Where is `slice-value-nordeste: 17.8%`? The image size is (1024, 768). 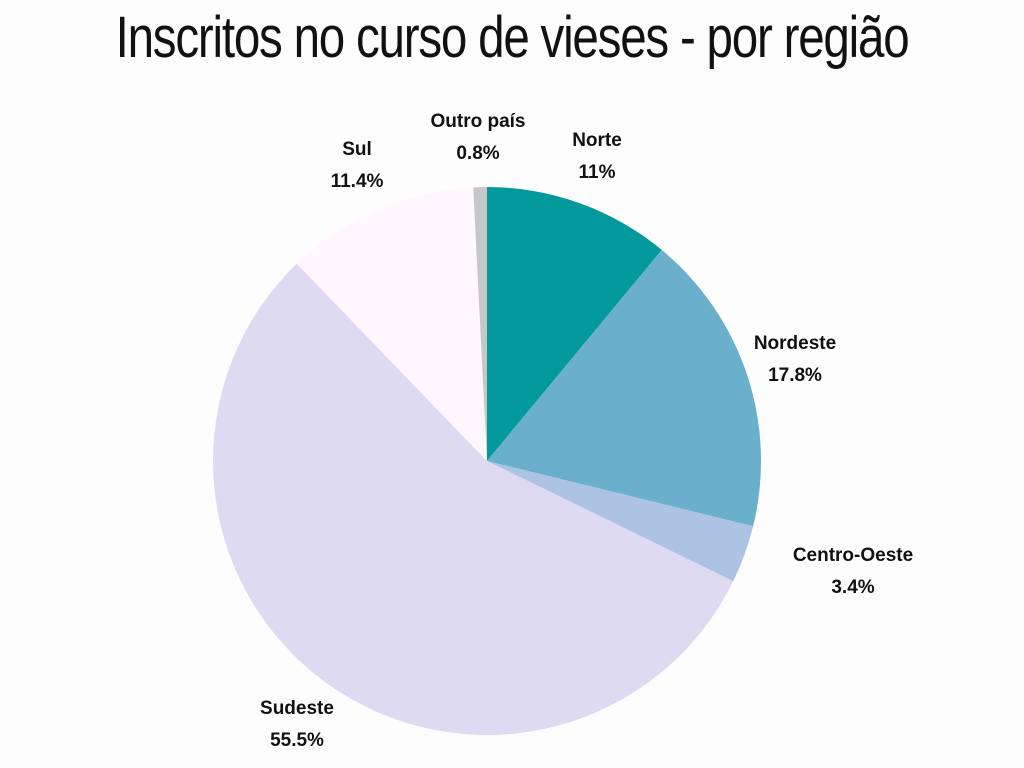 slice-value-nordeste: 17.8% is located at coordinates (795, 375).